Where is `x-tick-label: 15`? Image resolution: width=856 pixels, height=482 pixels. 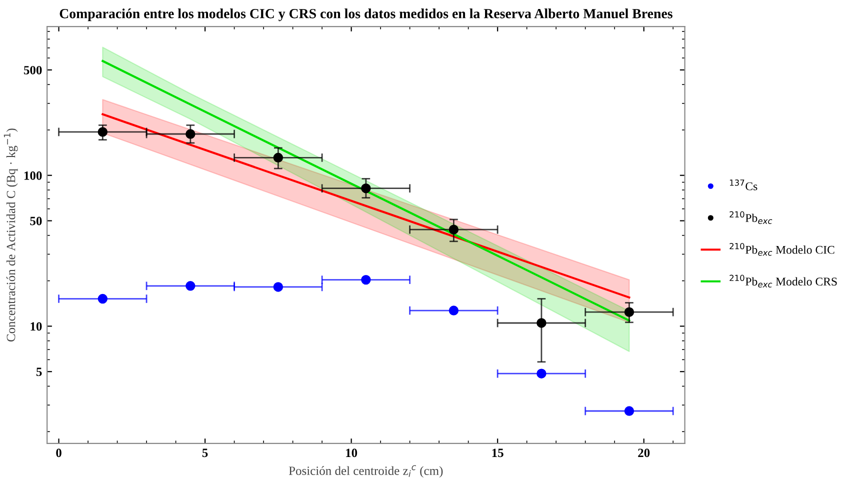
x-tick-label: 15 is located at coordinates (498, 453).